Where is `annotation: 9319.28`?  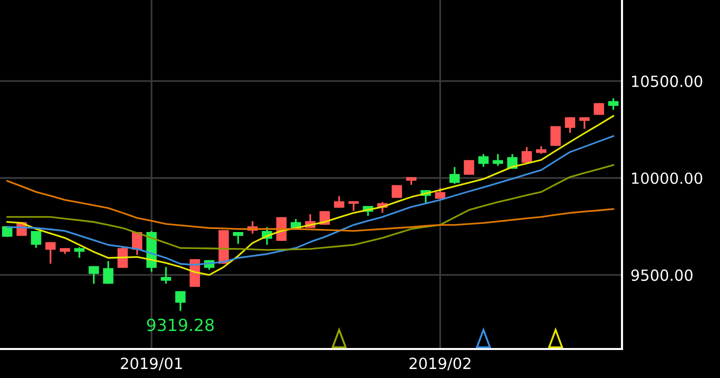
annotation: 9319.28 is located at coordinates (180, 325).